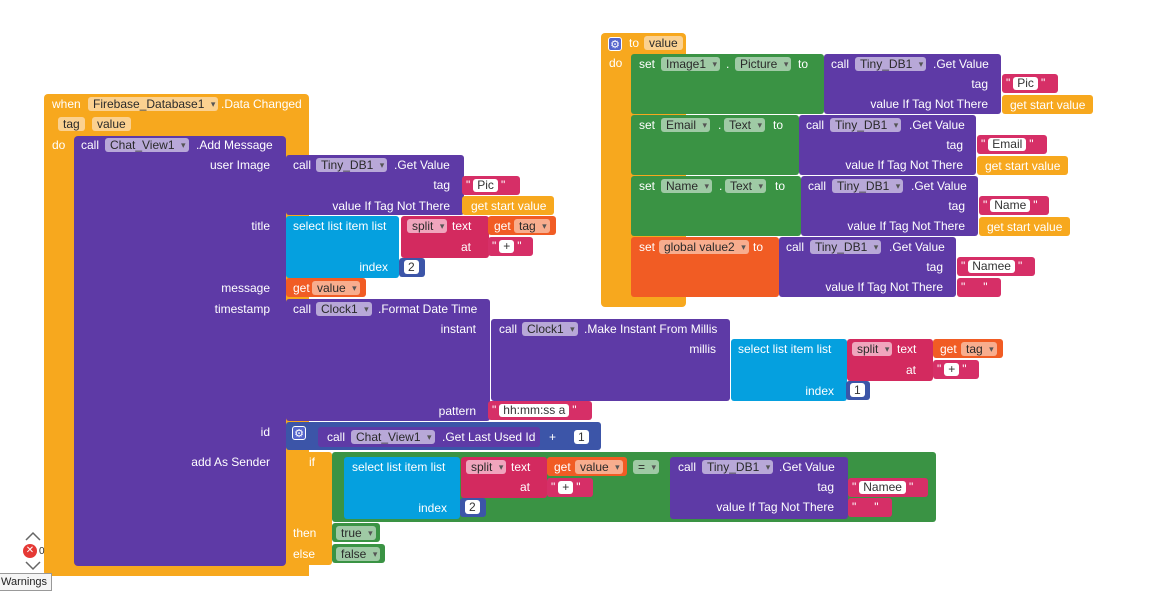  I want to click on else-false: false, so click(358, 553).